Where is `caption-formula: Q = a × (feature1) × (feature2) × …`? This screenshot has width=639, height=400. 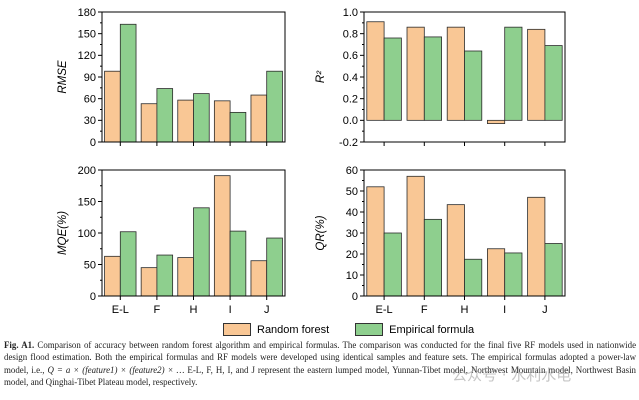 caption-formula: Q = a × (feature1) × (feature2) × … is located at coordinates (116, 369).